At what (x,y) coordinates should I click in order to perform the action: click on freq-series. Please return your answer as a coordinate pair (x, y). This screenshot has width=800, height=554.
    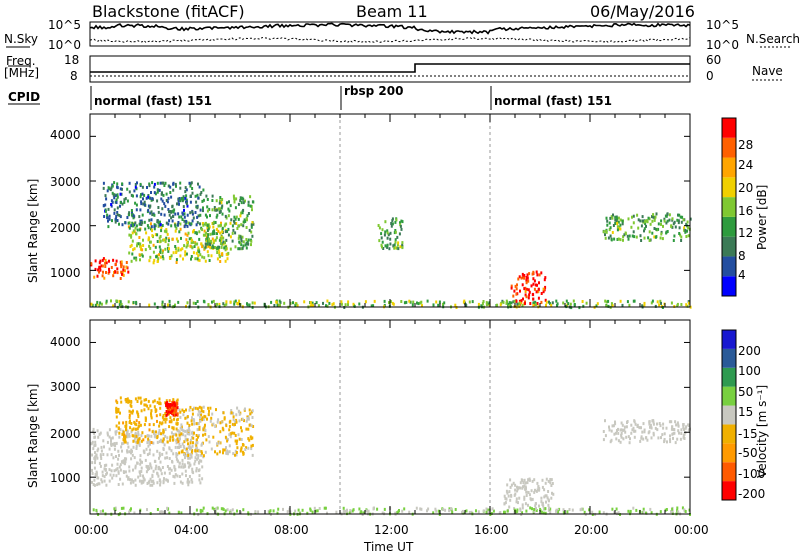
    Looking at the image, I should click on (390, 68).